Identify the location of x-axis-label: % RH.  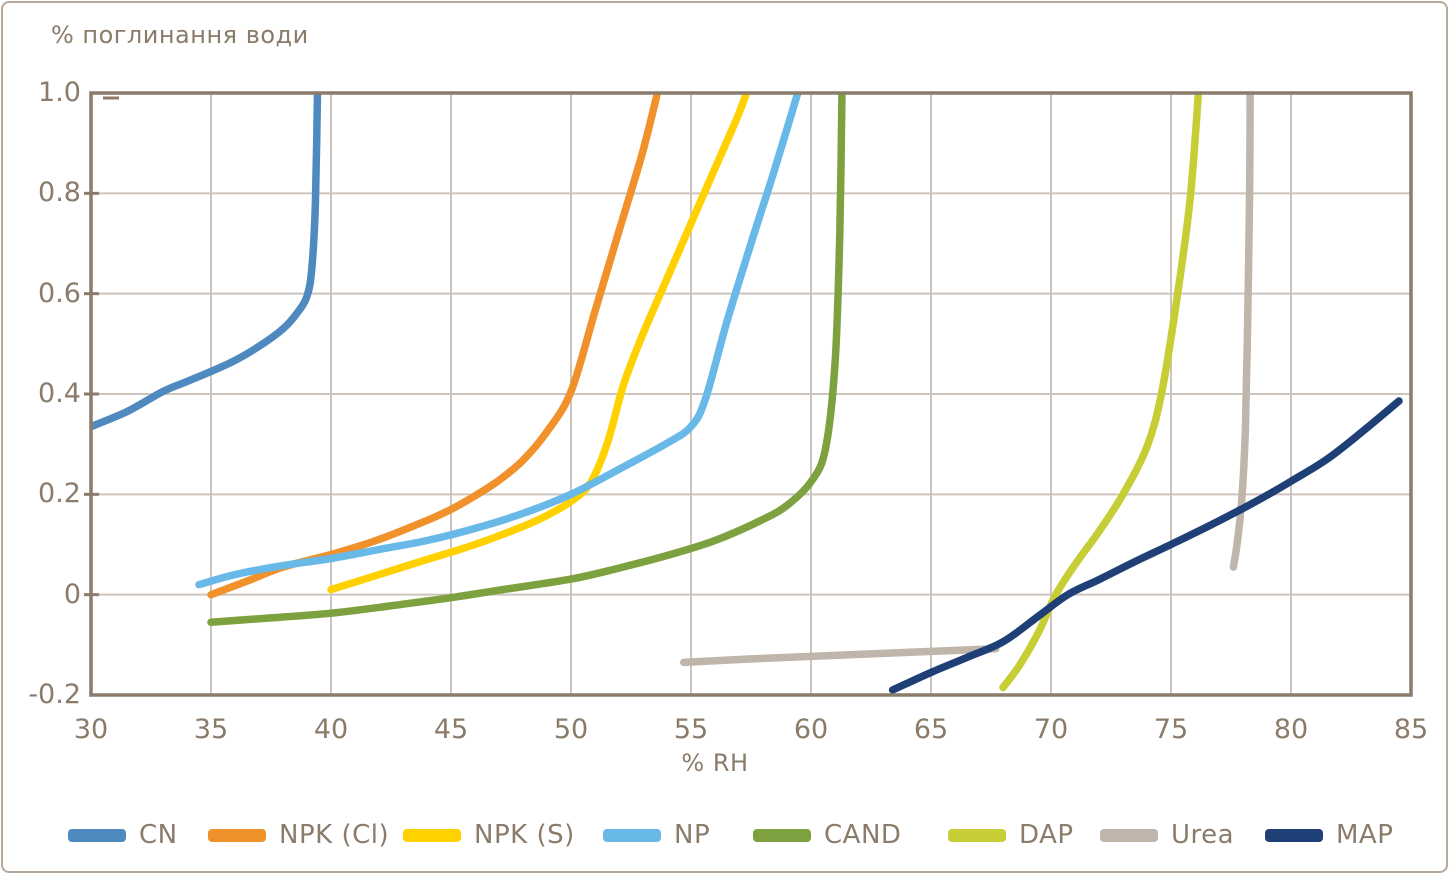
(715, 763).